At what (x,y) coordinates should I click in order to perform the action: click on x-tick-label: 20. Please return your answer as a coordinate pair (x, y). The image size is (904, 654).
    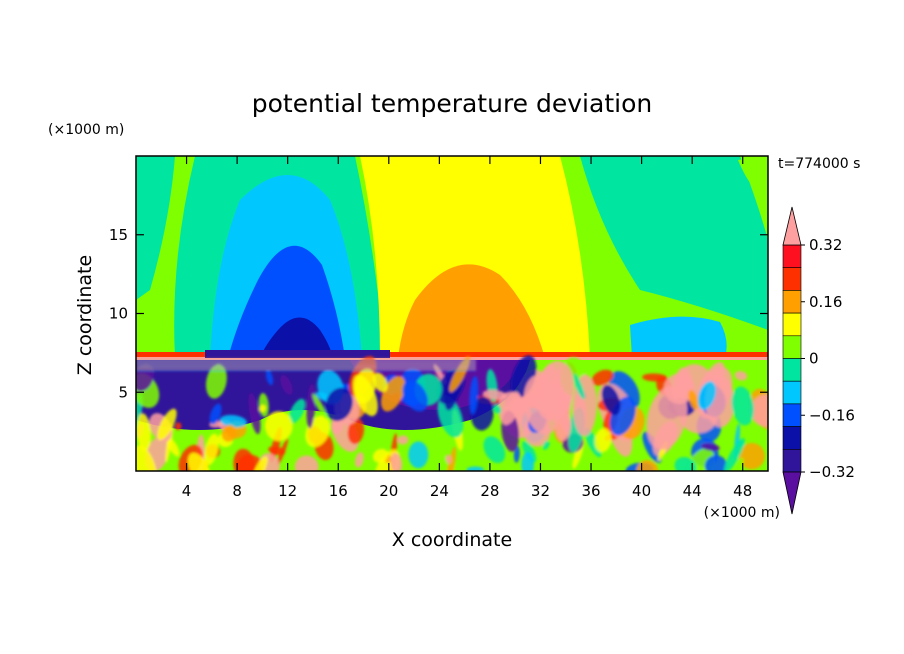
    Looking at the image, I should click on (388, 491).